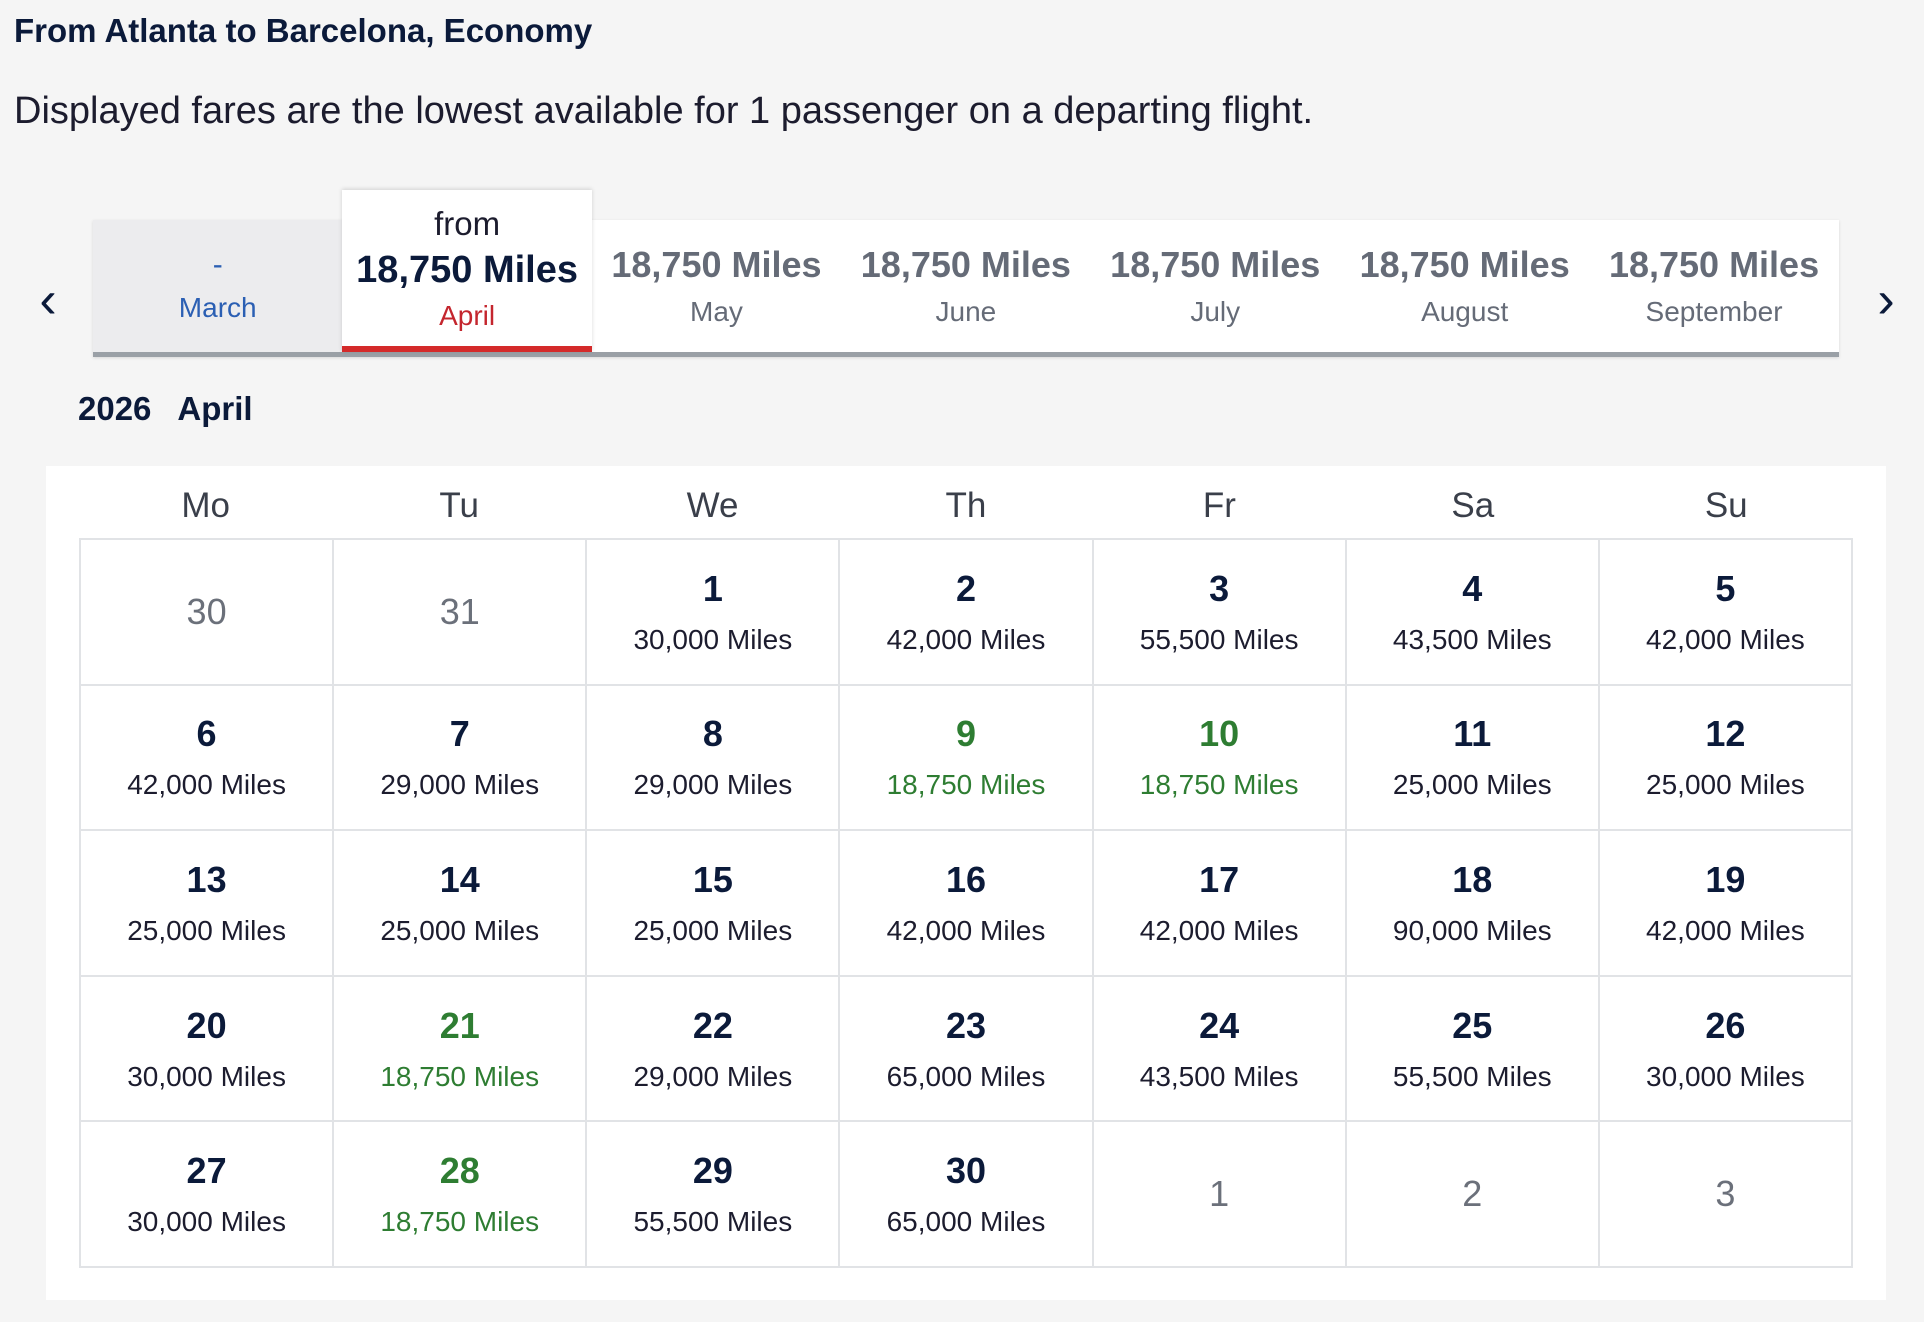 This screenshot has width=1924, height=1322. Describe the element at coordinates (967, 904) in the screenshot. I see `calendar-day: 16 42,000 Miles` at that location.